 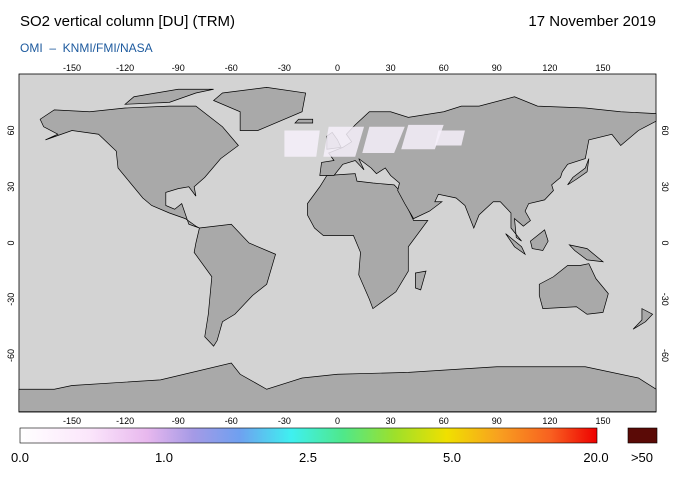 What do you see at coordinates (391, 68) in the screenshot?
I see `lon-label-top: 30` at bounding box center [391, 68].